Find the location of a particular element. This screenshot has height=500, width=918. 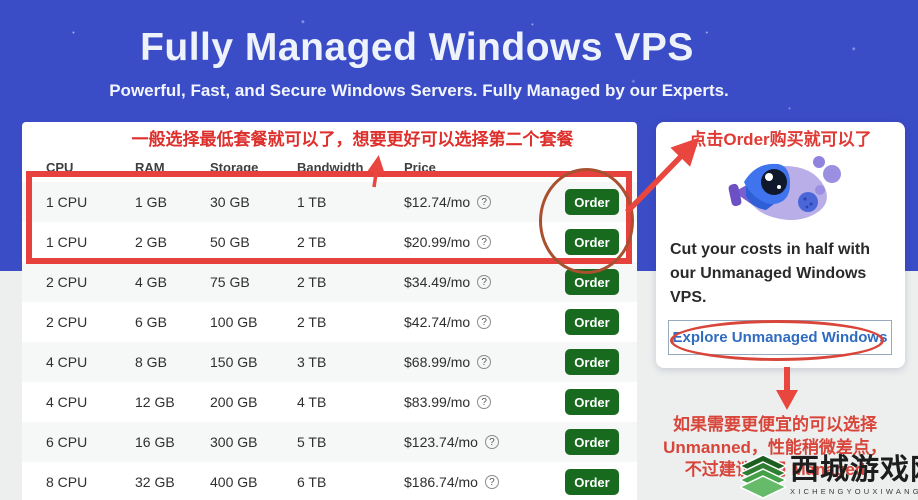

cell-cpu: 6 CPU is located at coordinates (67, 442).